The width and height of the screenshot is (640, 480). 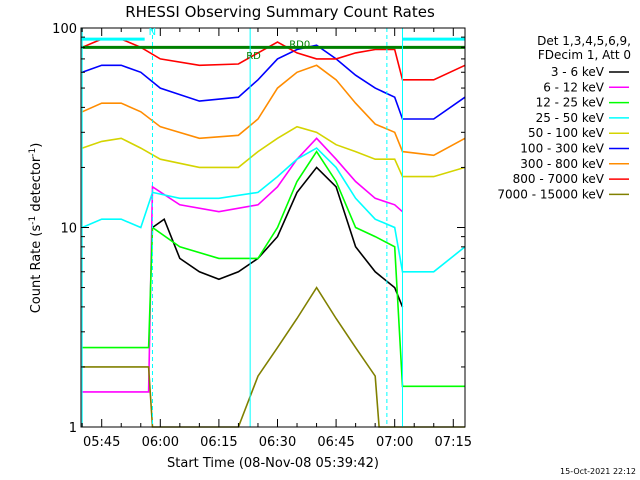 What do you see at coordinates (584, 41) in the screenshot?
I see `info-line-1: Det 1,3,4,5,6,9,` at bounding box center [584, 41].